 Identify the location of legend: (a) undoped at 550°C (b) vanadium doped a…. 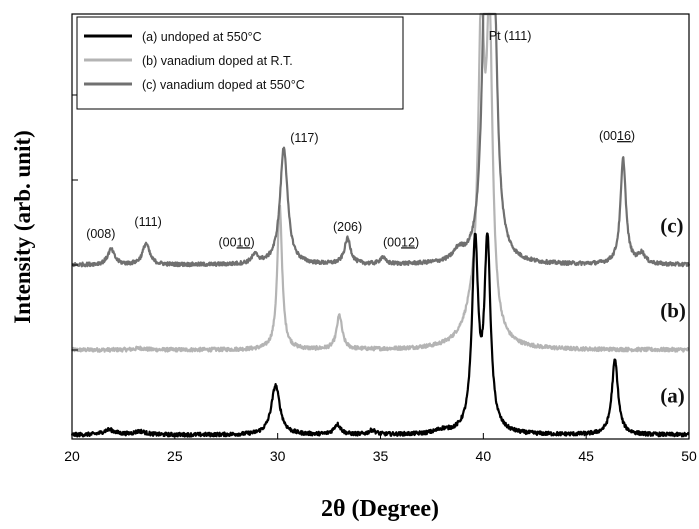
(240, 63).